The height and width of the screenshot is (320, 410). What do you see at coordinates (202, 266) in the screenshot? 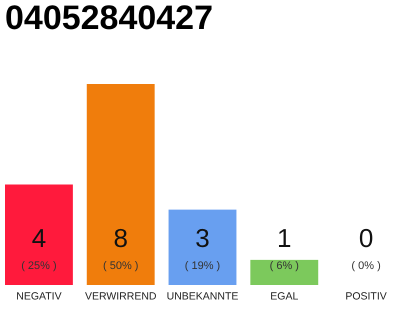
I see `annotation: ( 19% )` at bounding box center [202, 266].